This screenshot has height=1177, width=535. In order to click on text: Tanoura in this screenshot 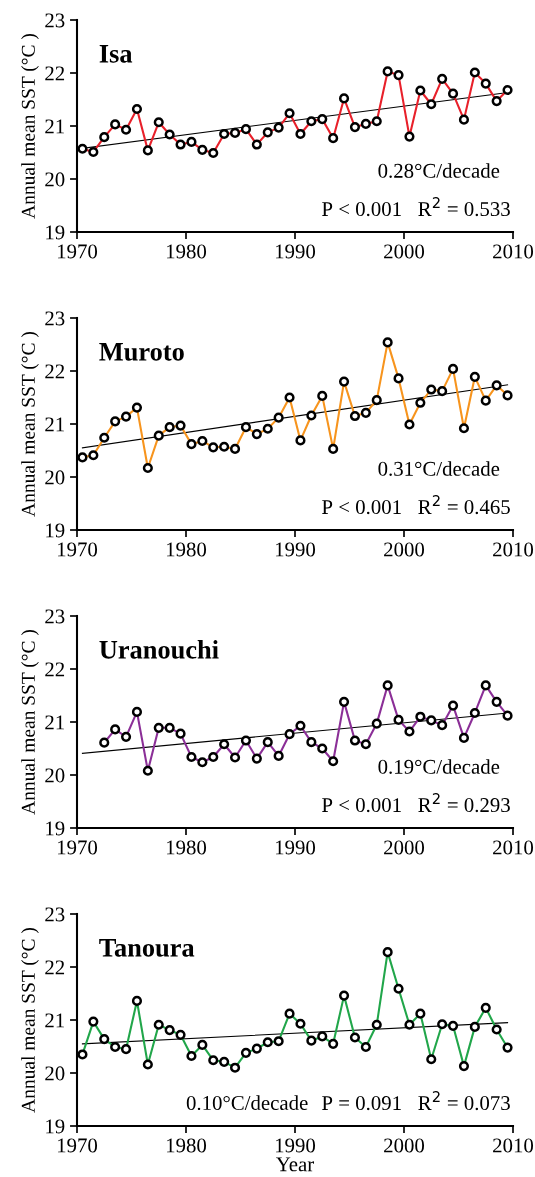, I will do `click(147, 948)`.